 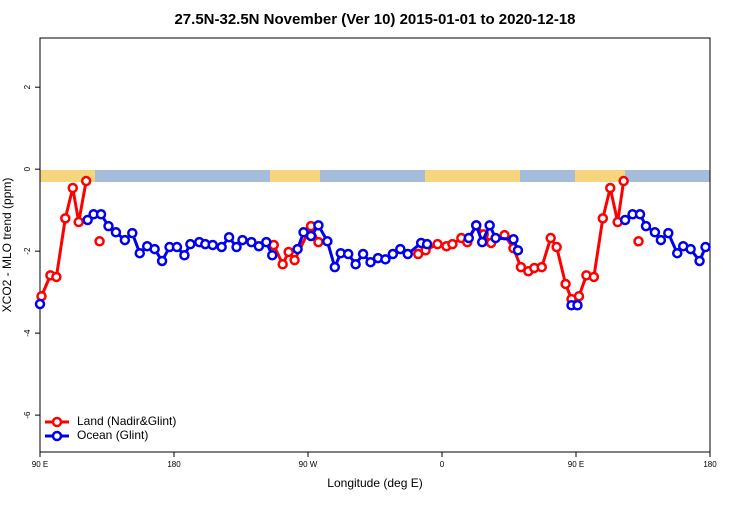 I want to click on y-tick-label: 2, so click(x=27, y=86).